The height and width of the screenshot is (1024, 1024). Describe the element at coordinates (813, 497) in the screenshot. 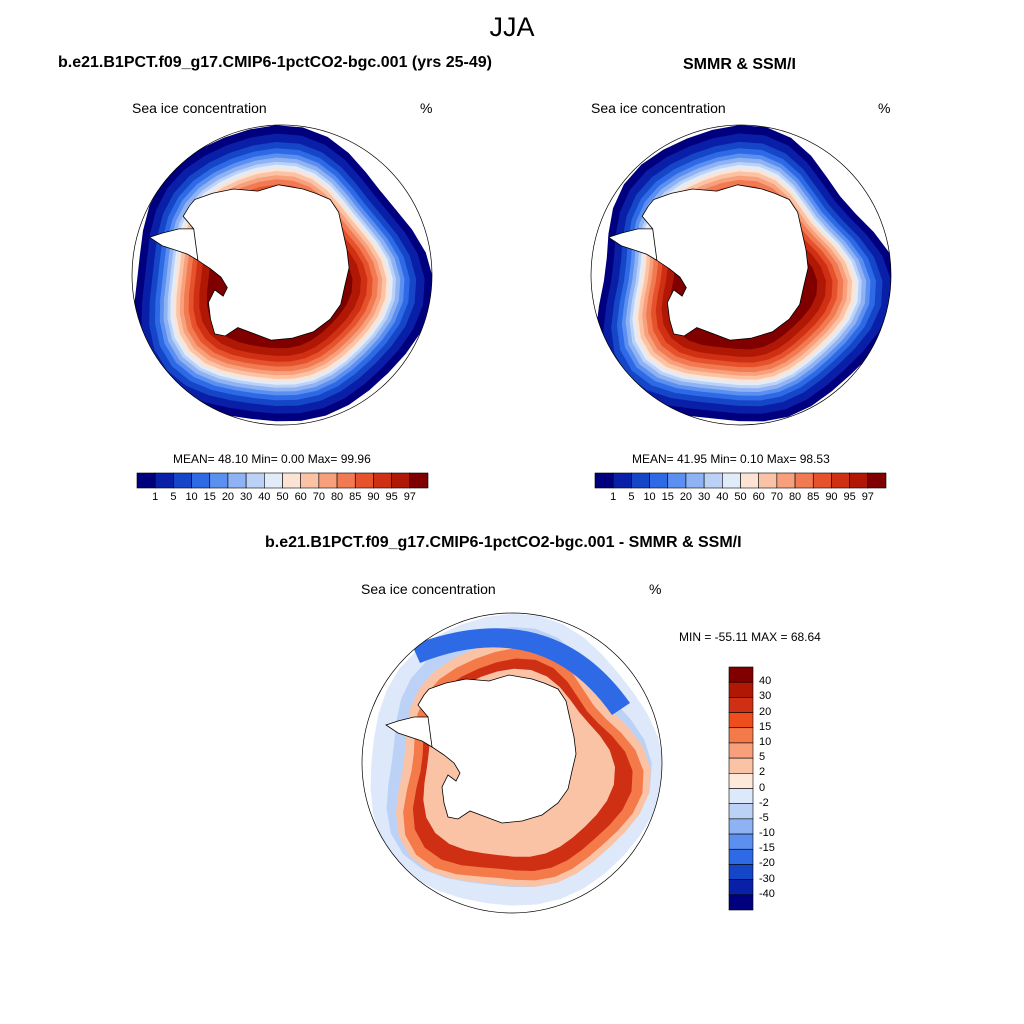

I see `obs-colorbar-tick-label: 85` at that location.